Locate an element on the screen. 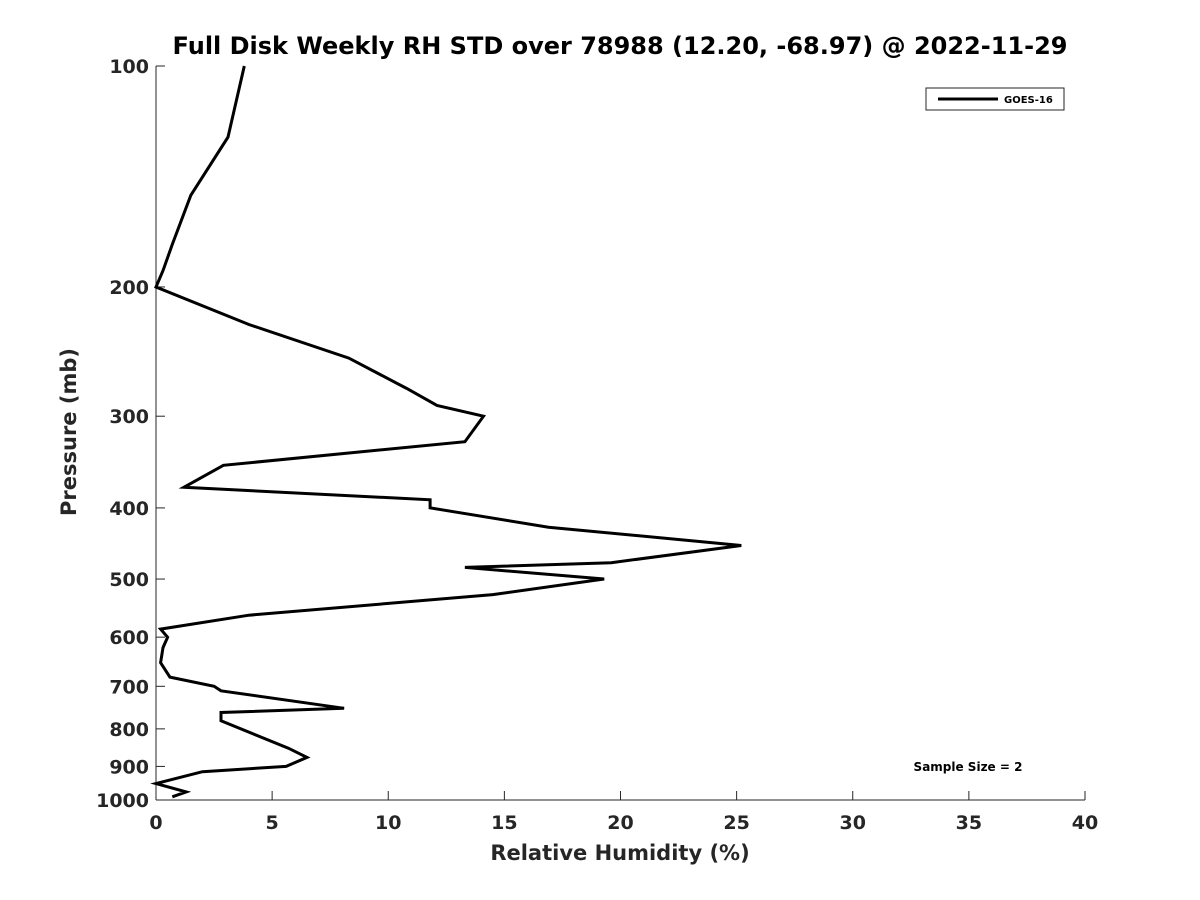 The width and height of the screenshot is (1200, 900). y-tick-label: 300 is located at coordinates (129, 417).